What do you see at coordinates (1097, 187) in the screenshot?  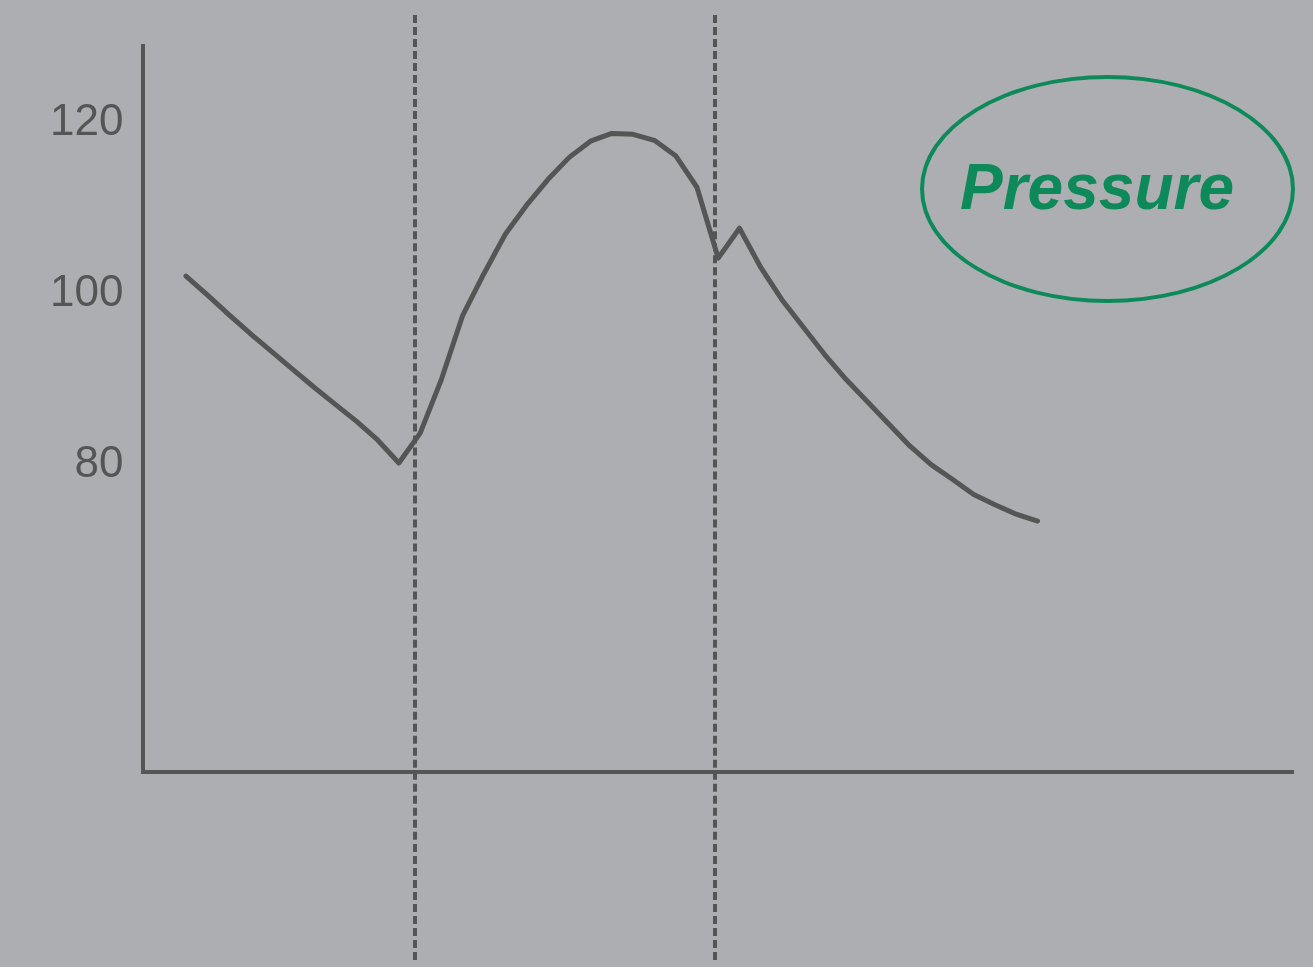 I see `text: Pressure` at bounding box center [1097, 187].